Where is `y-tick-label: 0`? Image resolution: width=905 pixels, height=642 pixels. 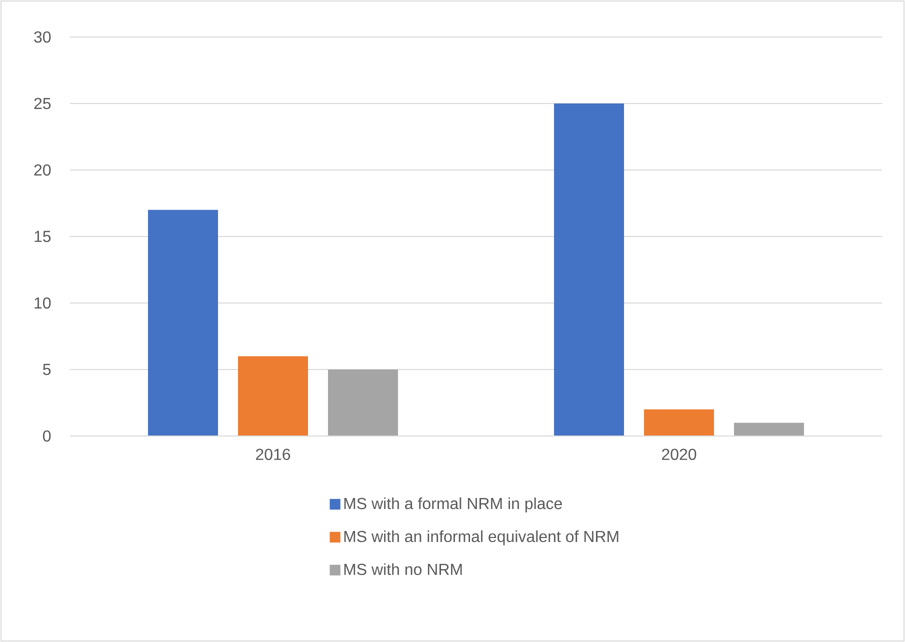
y-tick-label: 0 is located at coordinates (47, 436).